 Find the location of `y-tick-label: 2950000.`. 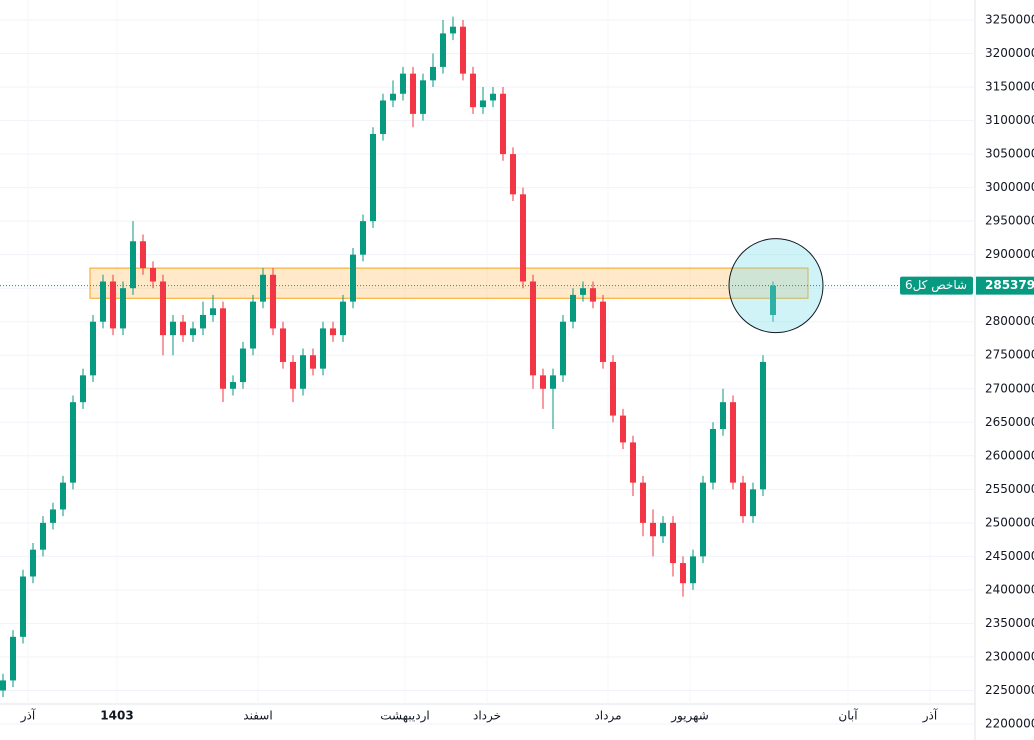

y-tick-label: 2950000. is located at coordinates (1009, 221).